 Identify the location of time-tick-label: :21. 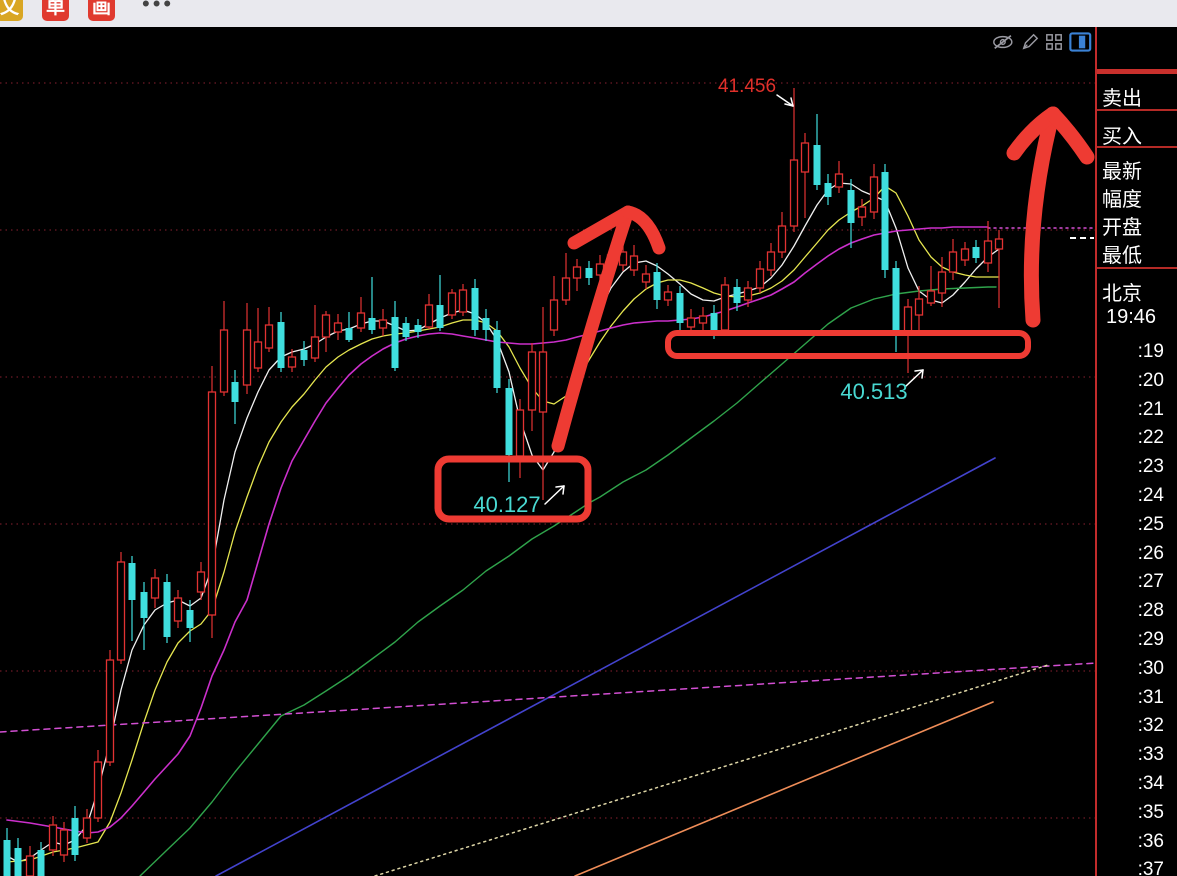
(1150, 409).